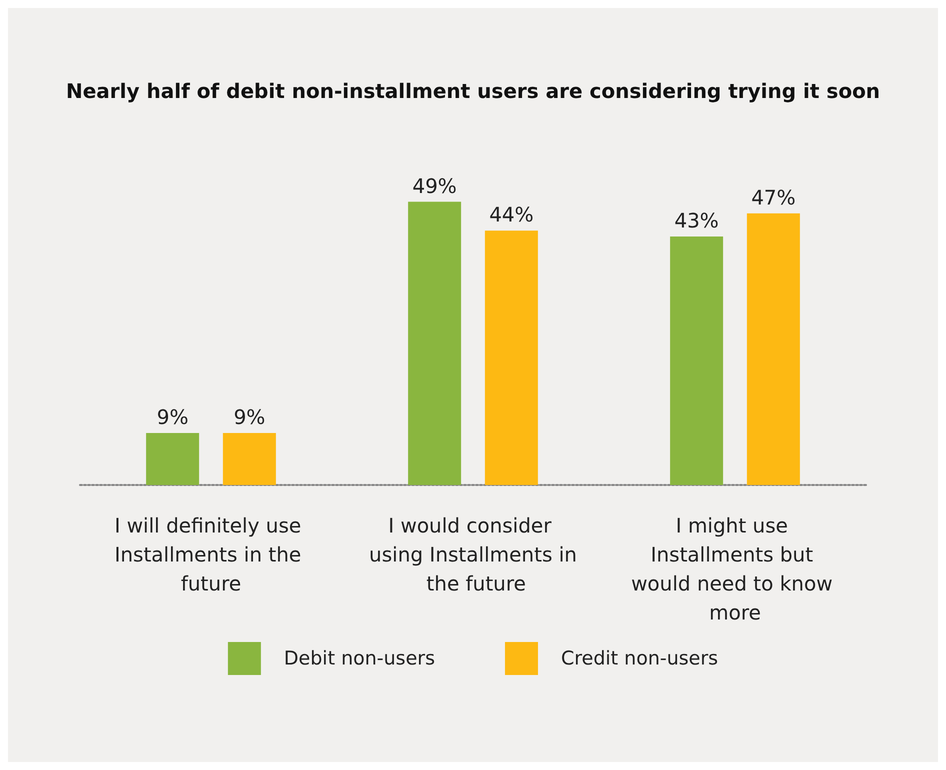 Image resolution: width=946 pixels, height=770 pixels. What do you see at coordinates (434, 186) in the screenshot?
I see `data-label: 49%` at bounding box center [434, 186].